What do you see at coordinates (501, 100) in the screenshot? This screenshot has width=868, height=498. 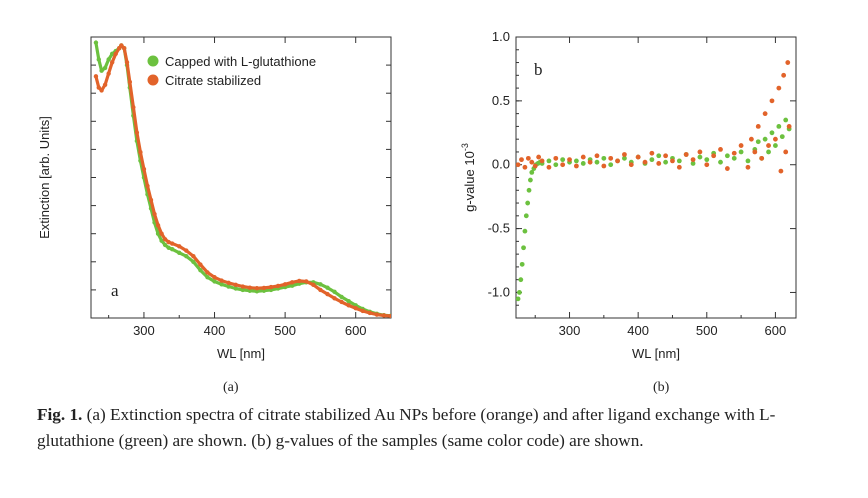 I see `y-tick-label: 0.5` at bounding box center [501, 100].